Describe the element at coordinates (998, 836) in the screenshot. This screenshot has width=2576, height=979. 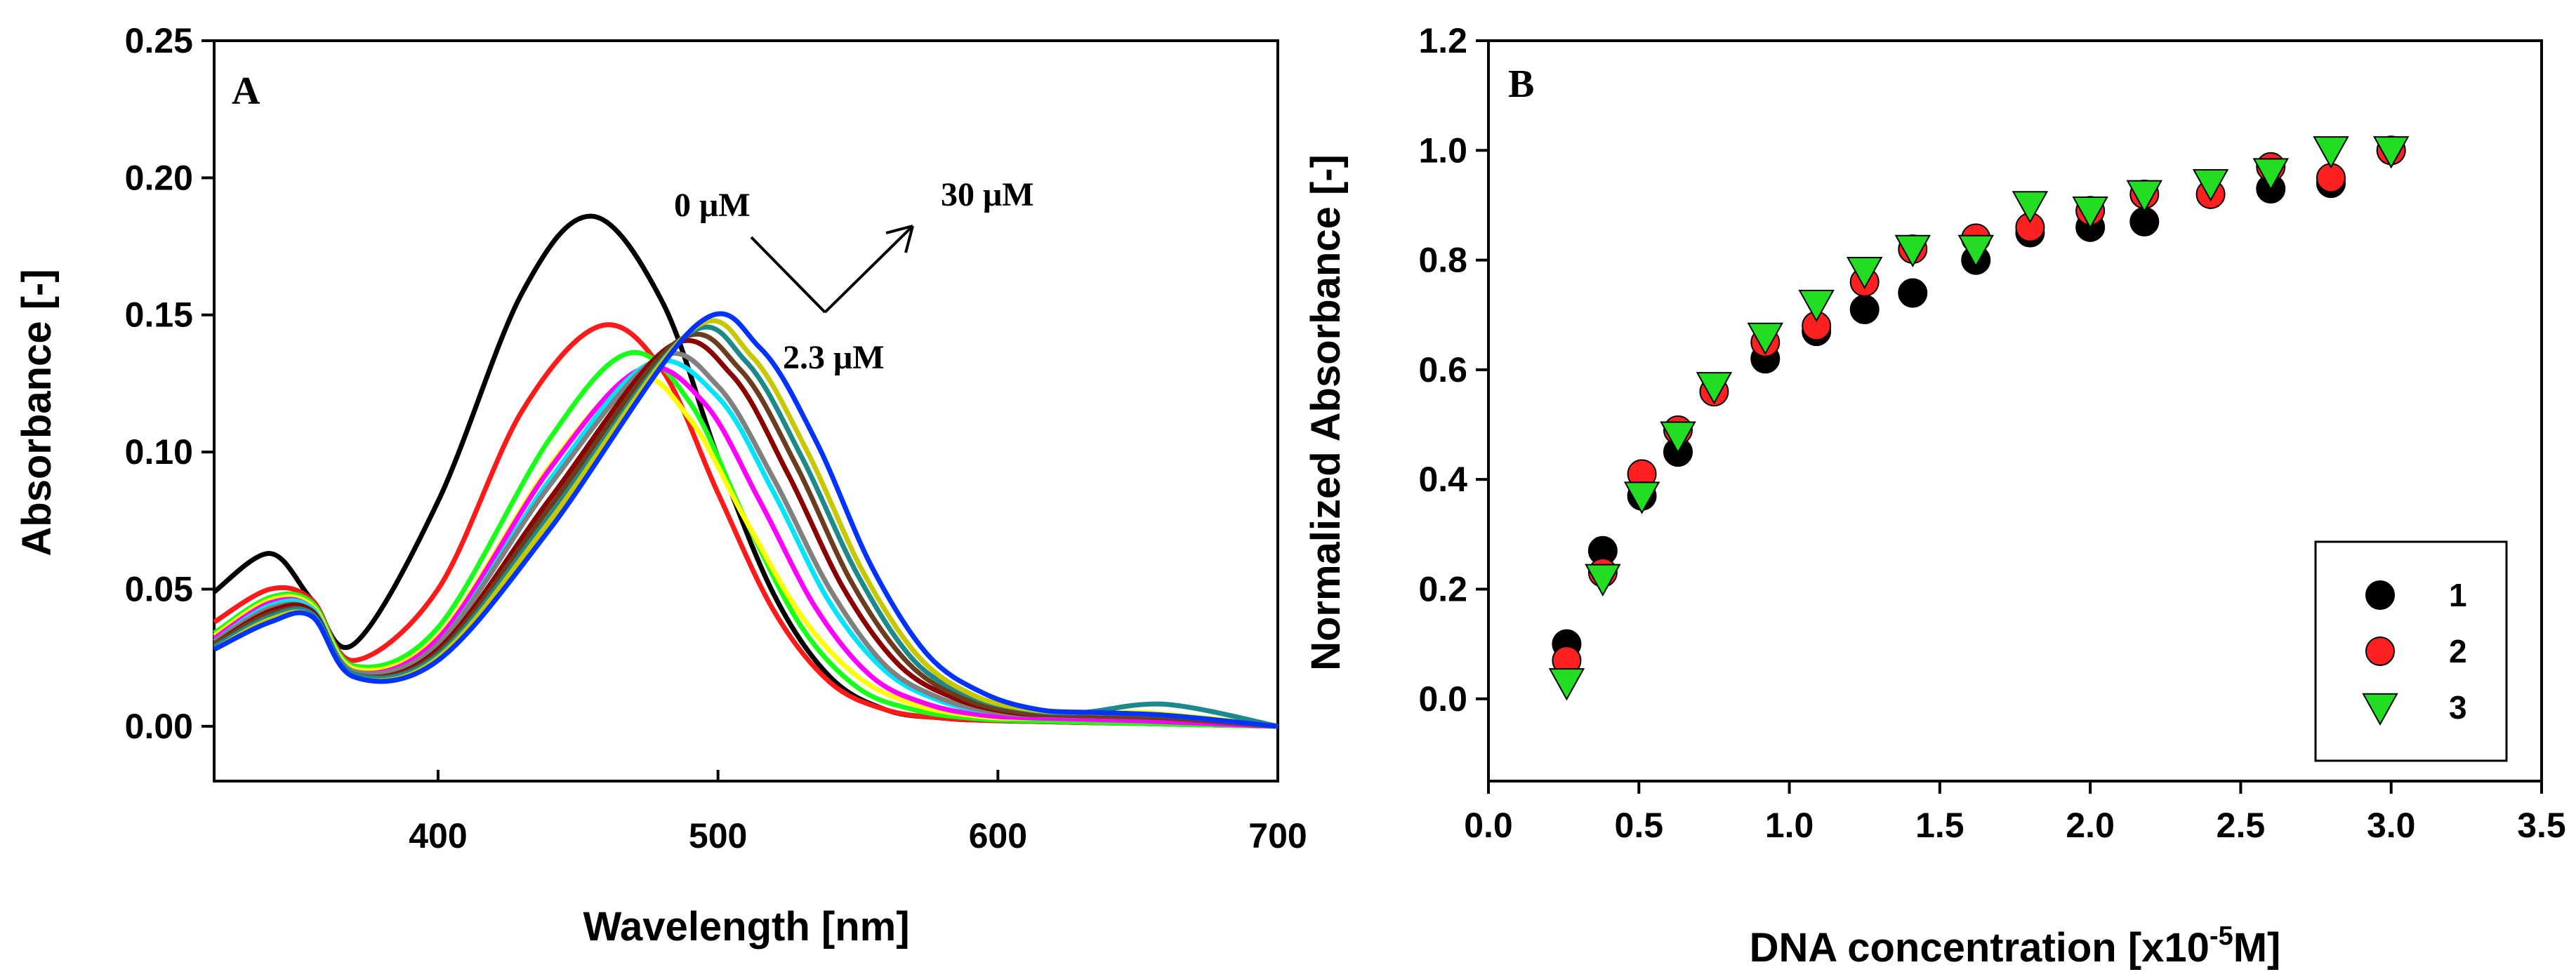
I see `a-xtick-label: 600` at that location.